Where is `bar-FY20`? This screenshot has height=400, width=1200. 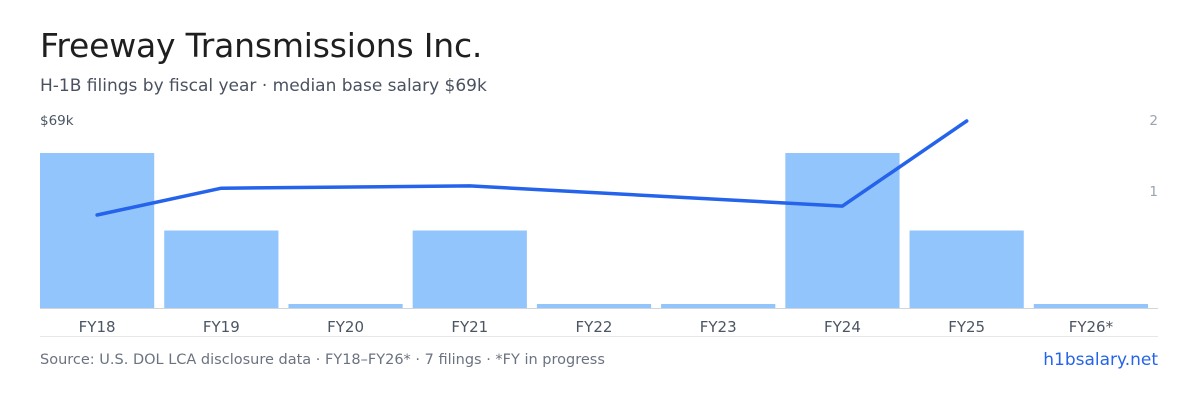
bar-FY20 is located at coordinates (345, 306).